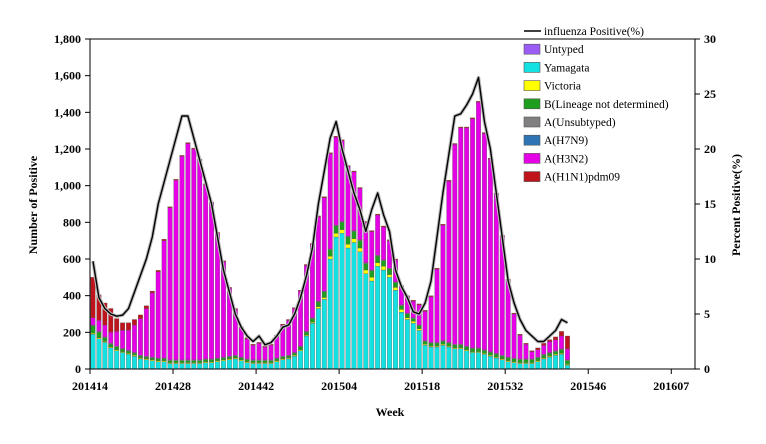 The width and height of the screenshot is (766, 444). Describe the element at coordinates (395, 285) in the screenshot. I see `bar-segment-b-lineage-not-determined--51` at that location.